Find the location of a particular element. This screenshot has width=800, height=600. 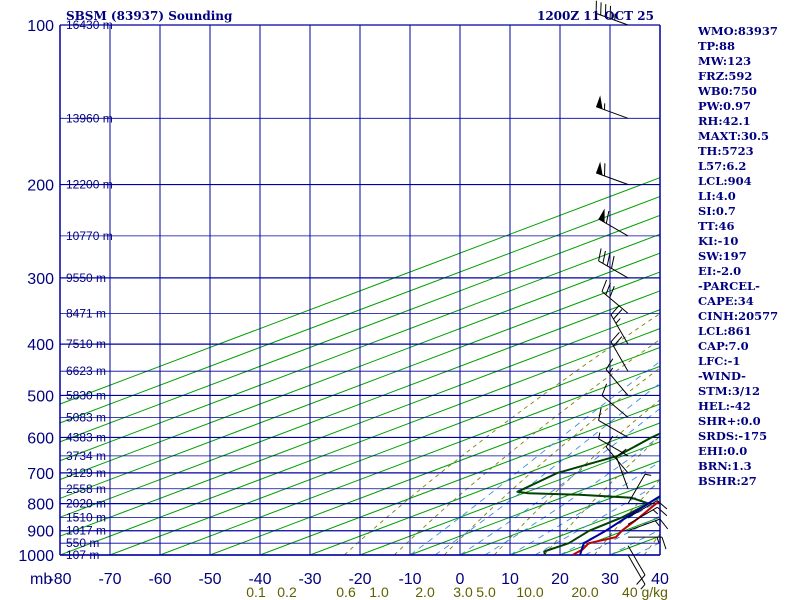

pressure-tick-label: 500 is located at coordinates (40, 396).